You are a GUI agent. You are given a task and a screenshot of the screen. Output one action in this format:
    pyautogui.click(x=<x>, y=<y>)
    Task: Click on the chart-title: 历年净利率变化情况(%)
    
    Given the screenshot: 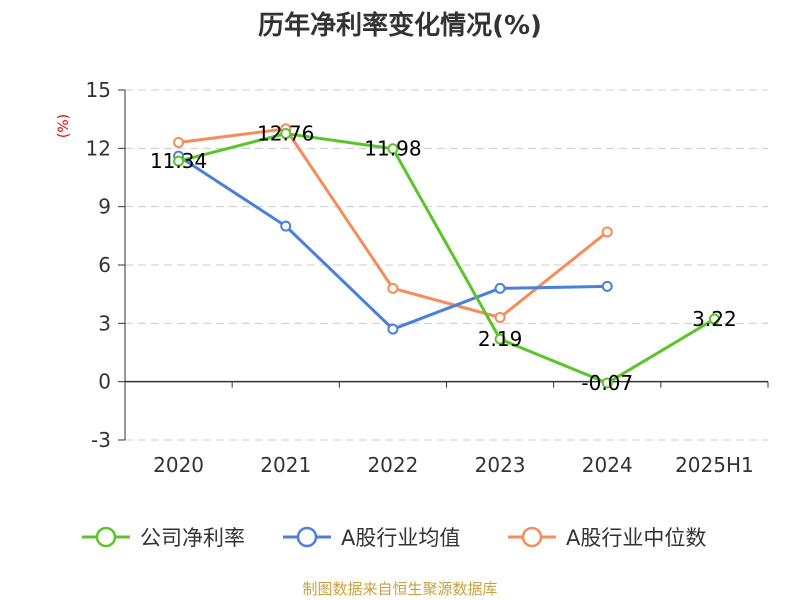 What is the action you would take?
    pyautogui.click(x=400, y=25)
    